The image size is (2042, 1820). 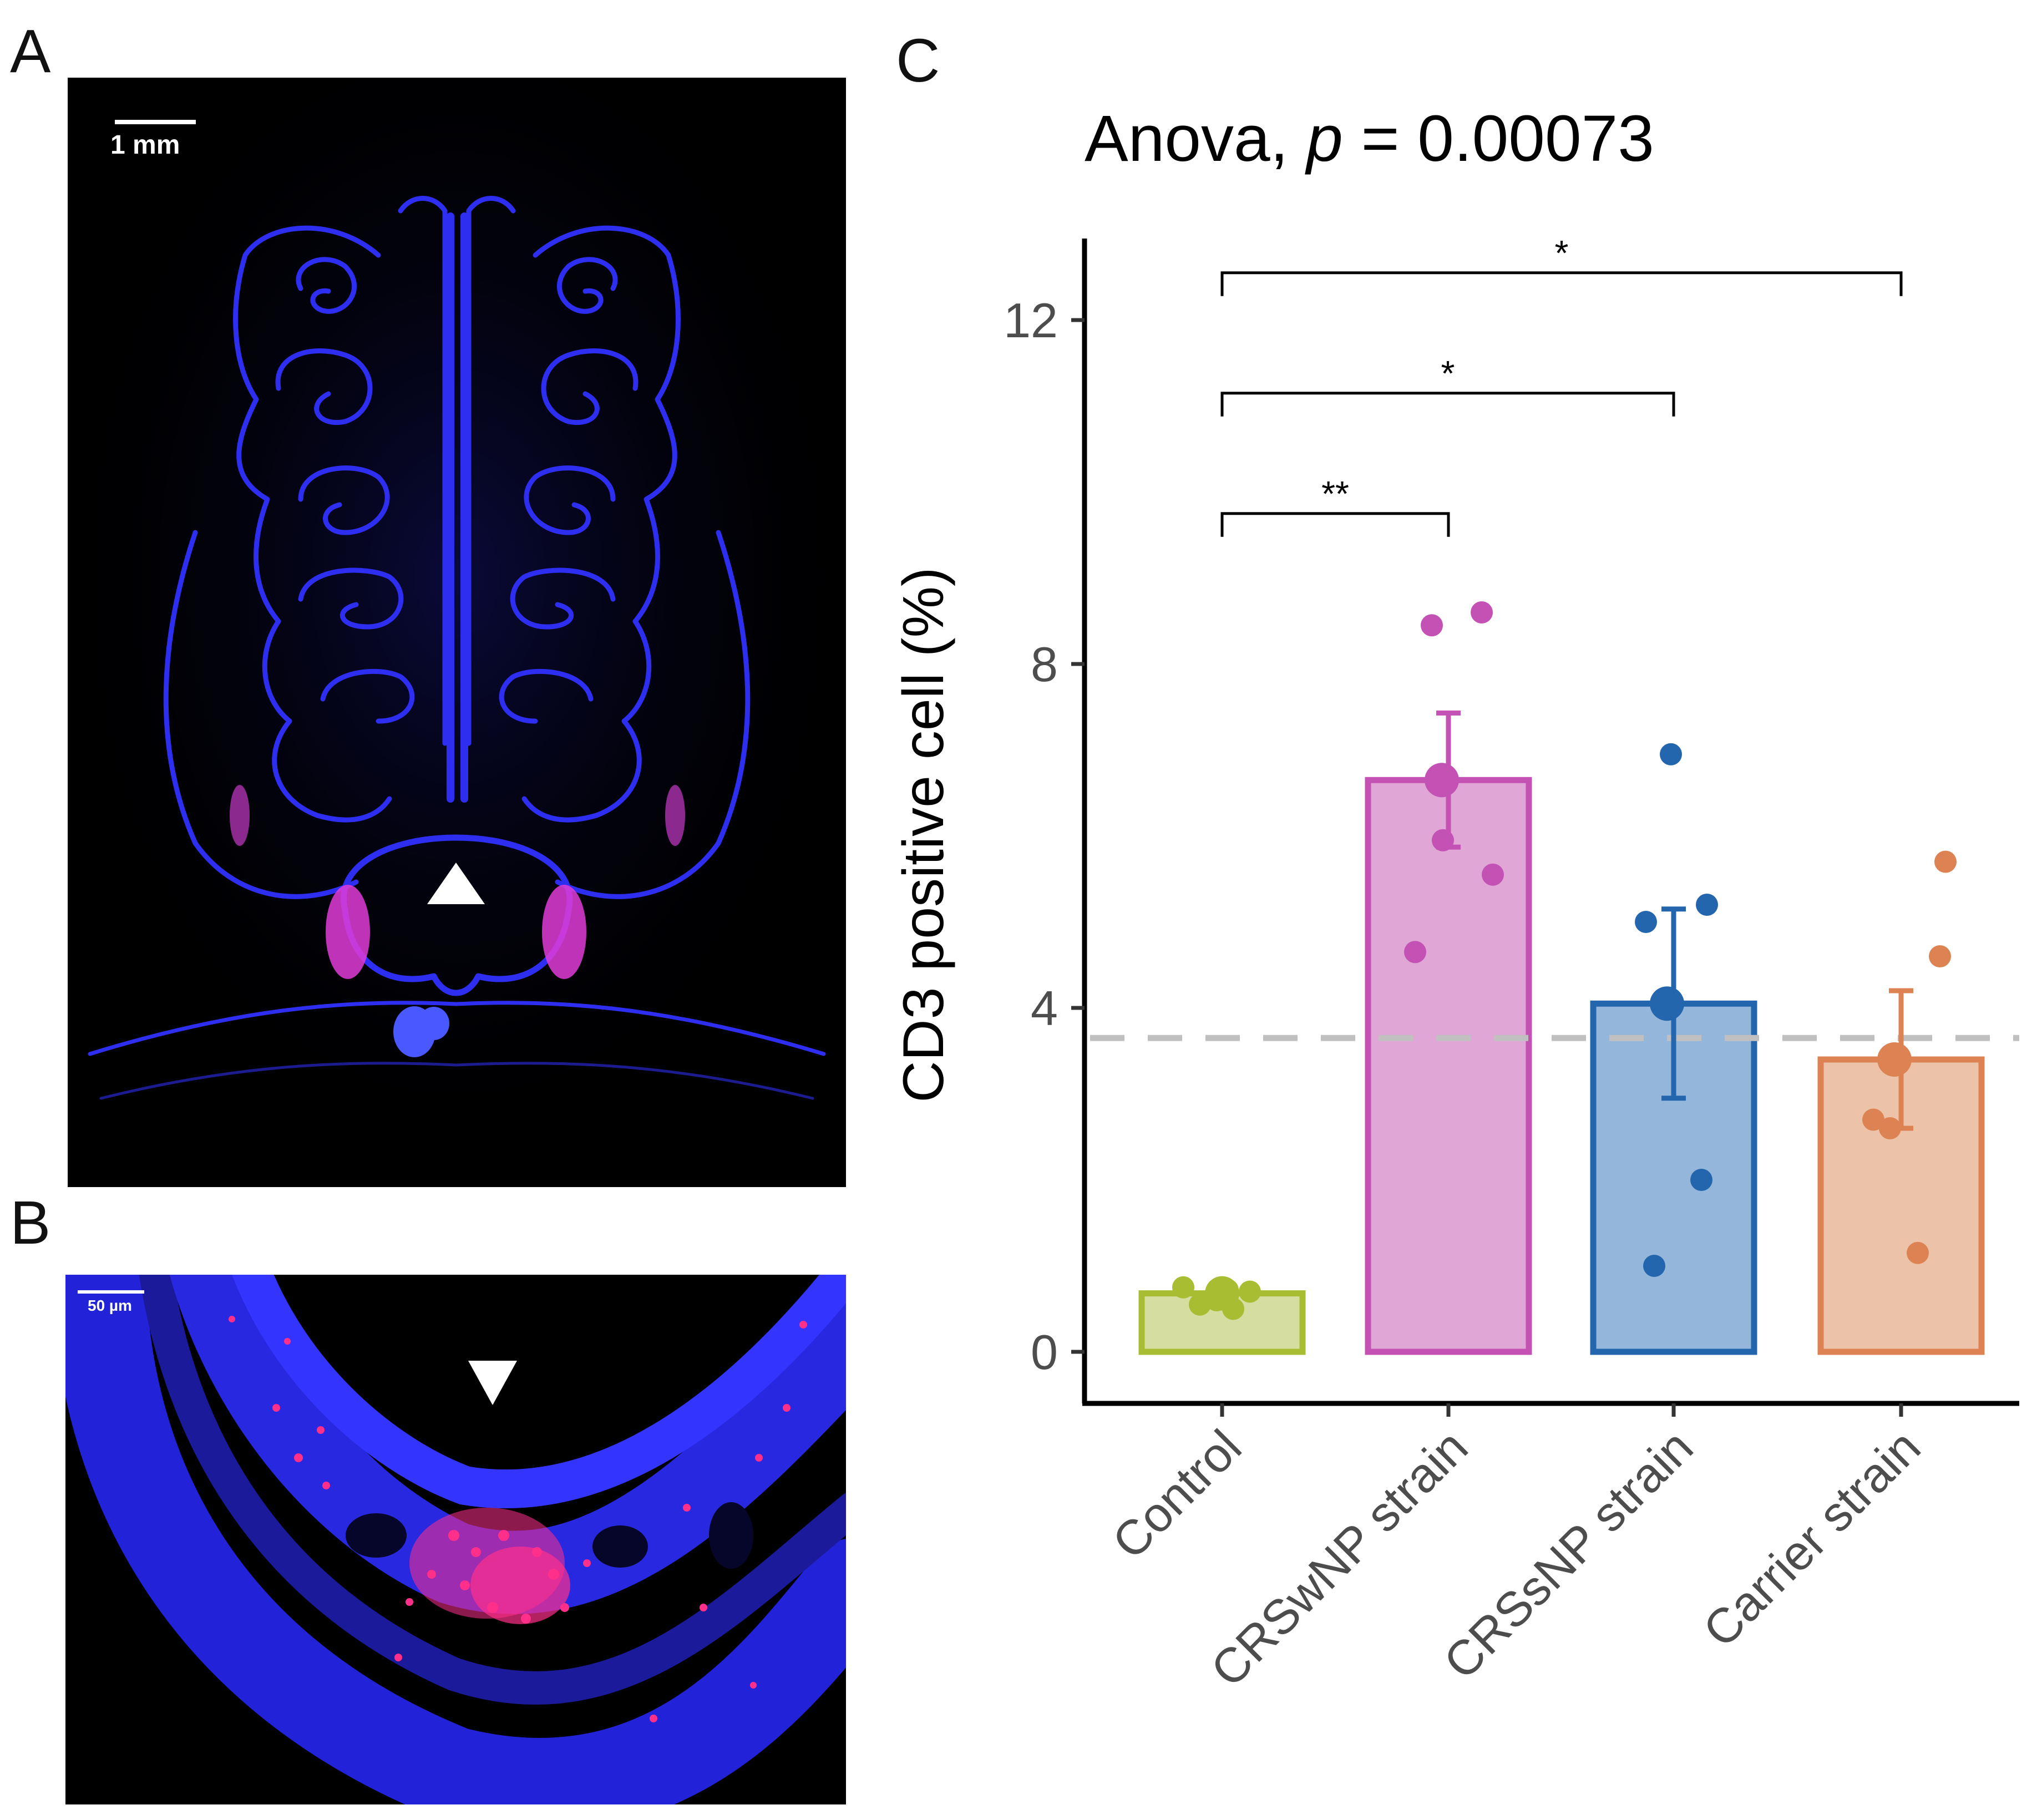 I want to click on x-tick-label: Control, so click(x=1177, y=1494).